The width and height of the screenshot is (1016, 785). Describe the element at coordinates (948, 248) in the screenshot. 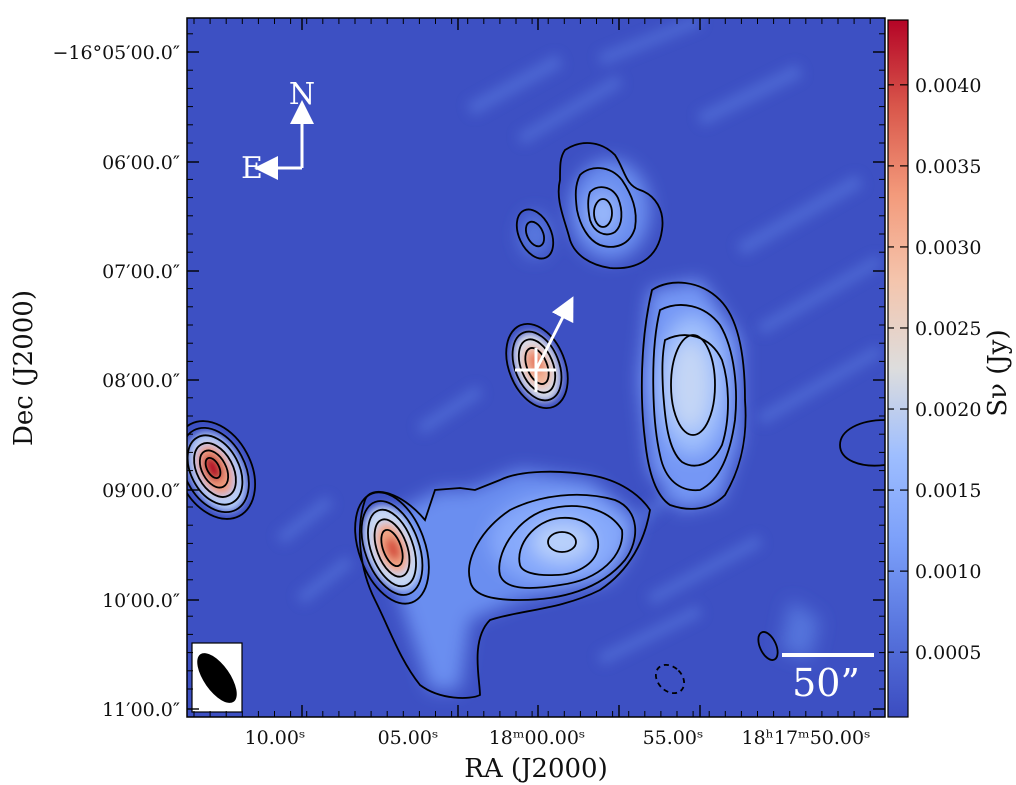

I see `colorbar-tick-label: 0.0030` at that location.